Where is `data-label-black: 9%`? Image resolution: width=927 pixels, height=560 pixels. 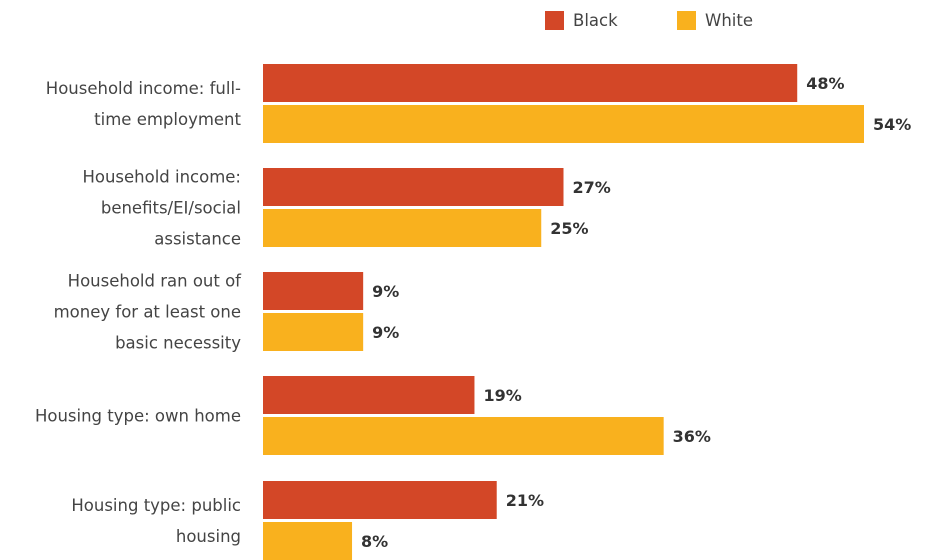 data-label-black: 9% is located at coordinates (385, 291).